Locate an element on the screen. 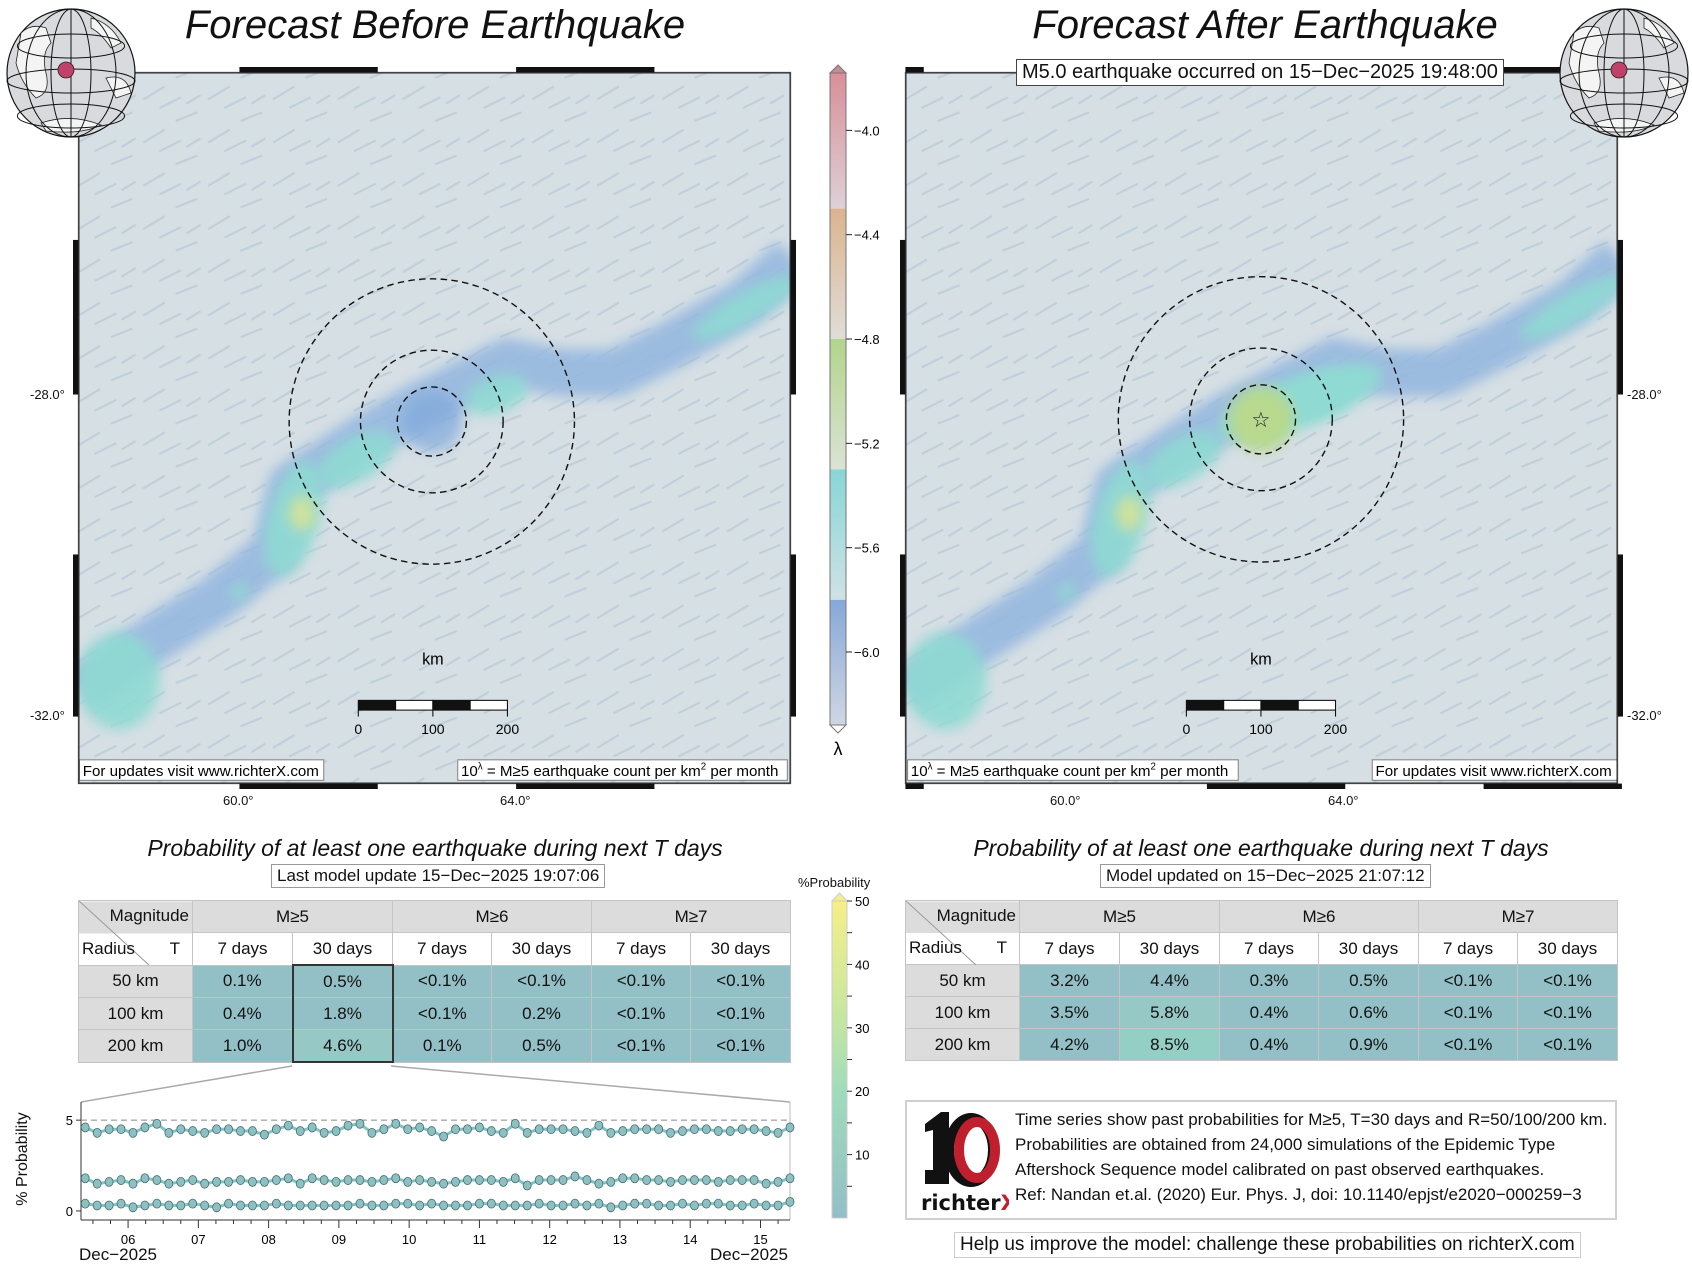  table-row: 50 km 3.2% 4.4% 0.3% 0.5% <0.1% <0.1% is located at coordinates (1262, 980).